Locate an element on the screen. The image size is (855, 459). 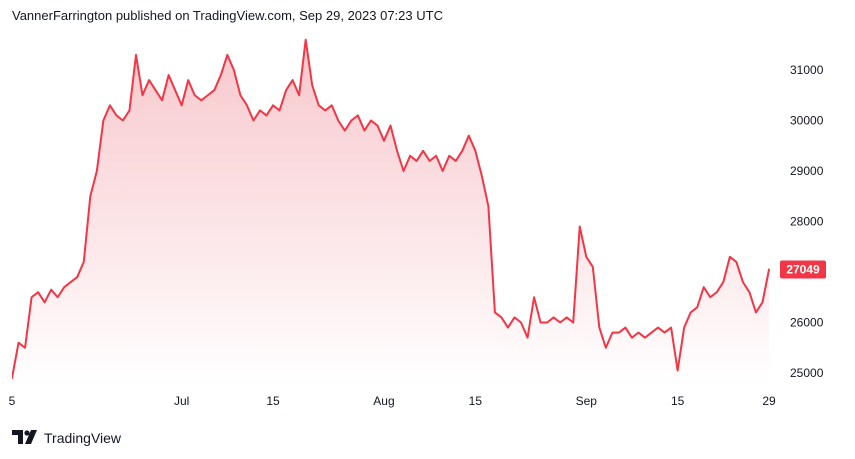
x-tick-label: Sep is located at coordinates (587, 401).